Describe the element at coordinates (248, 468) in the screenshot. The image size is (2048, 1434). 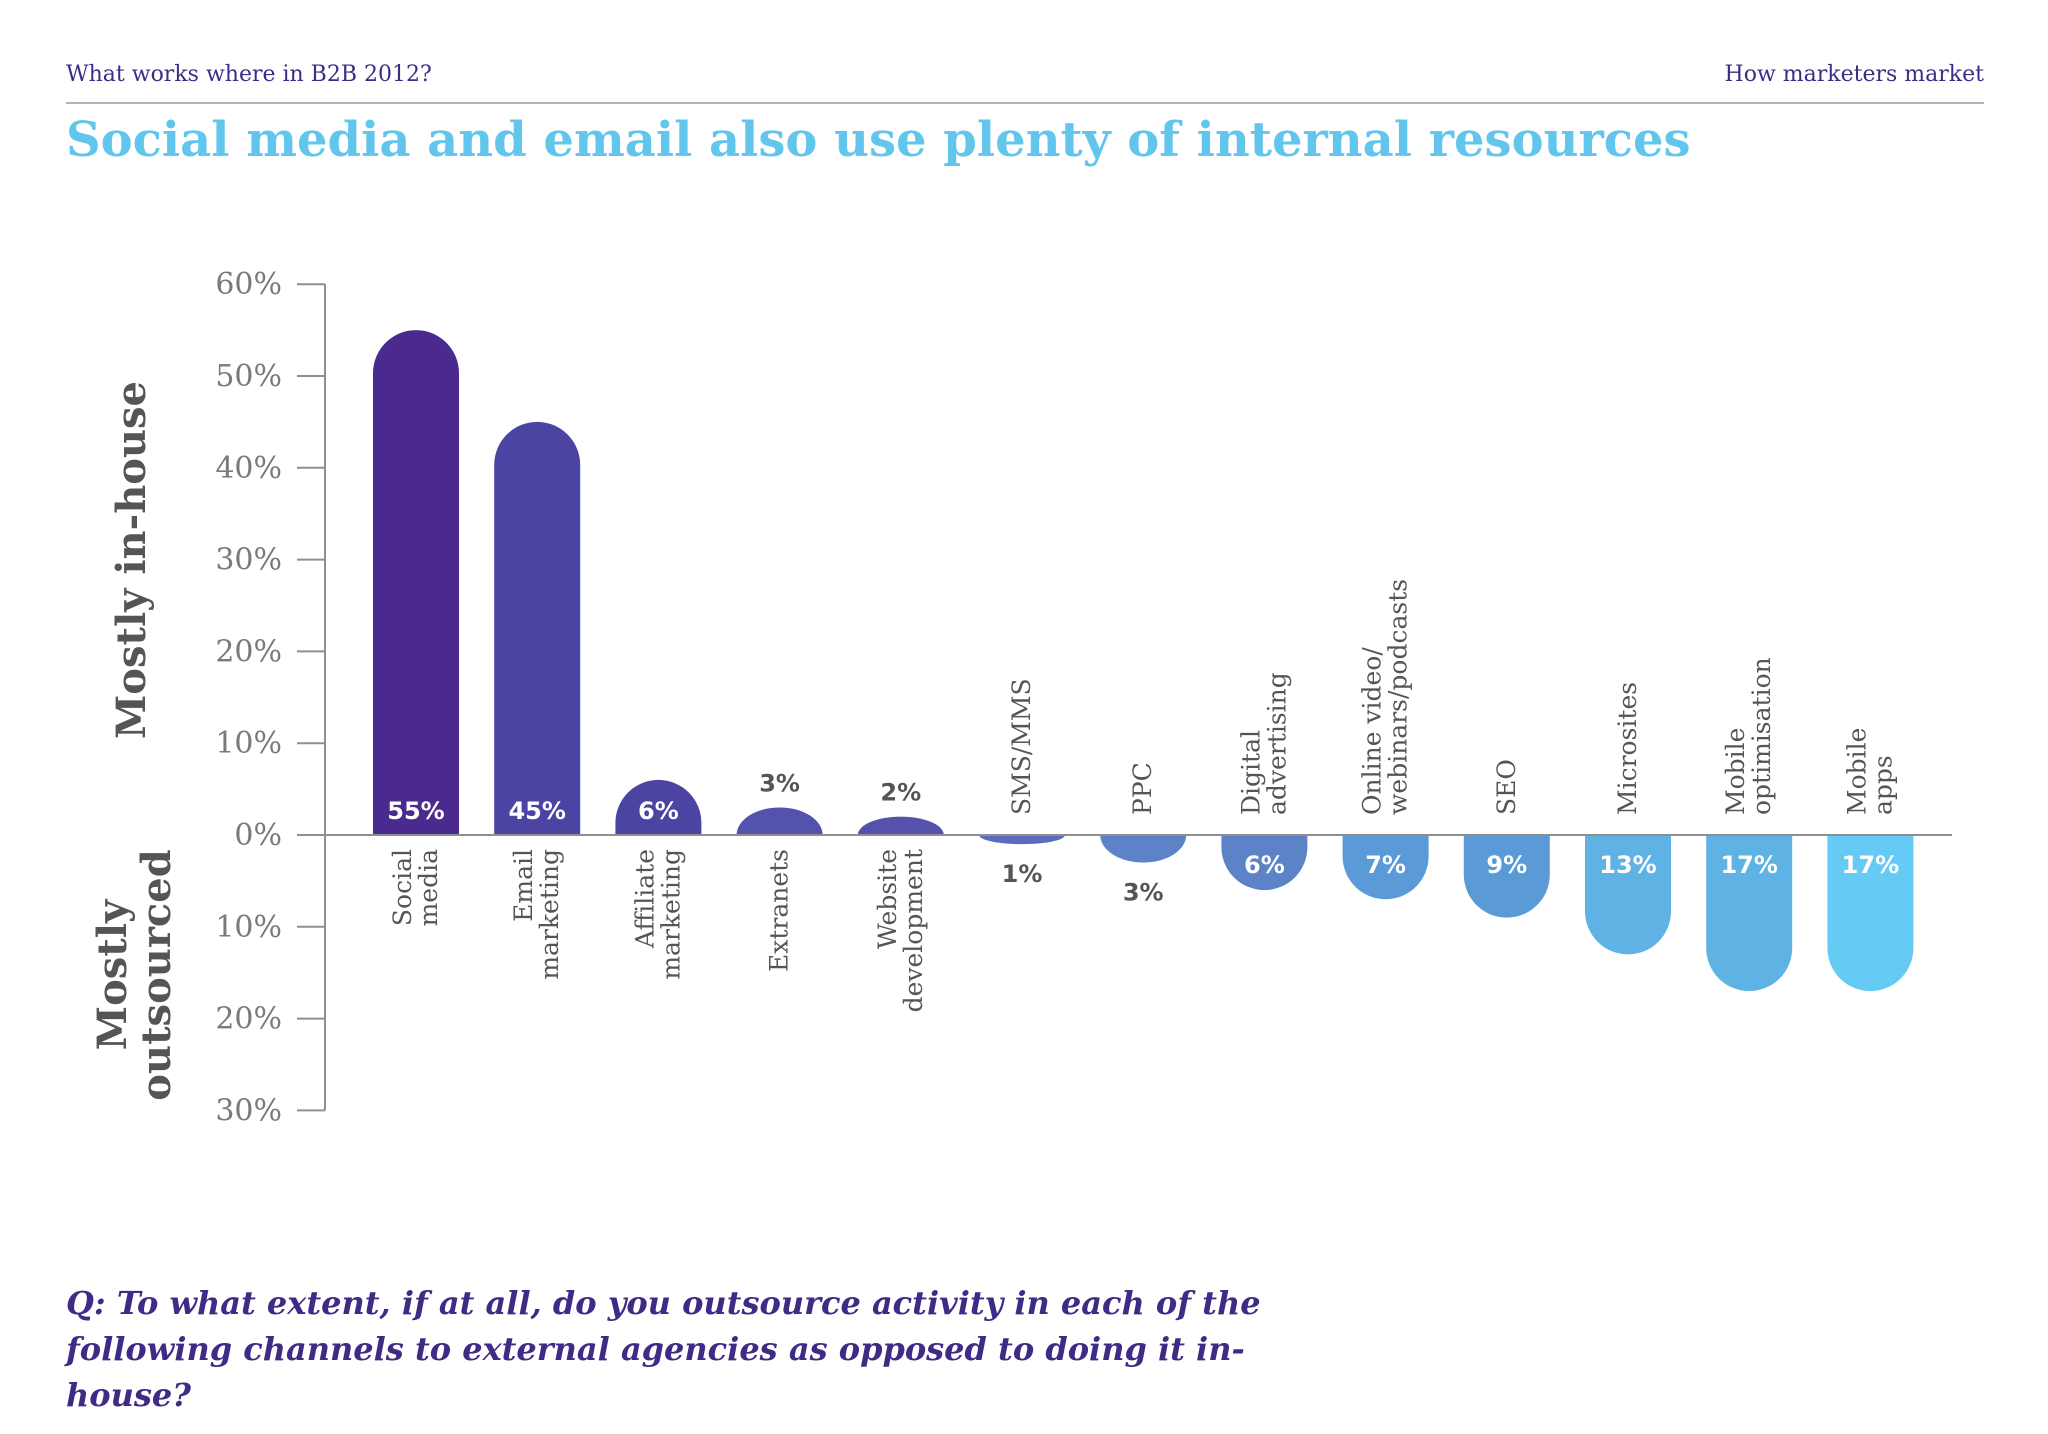
I see `y-tick-label: 40%` at that location.